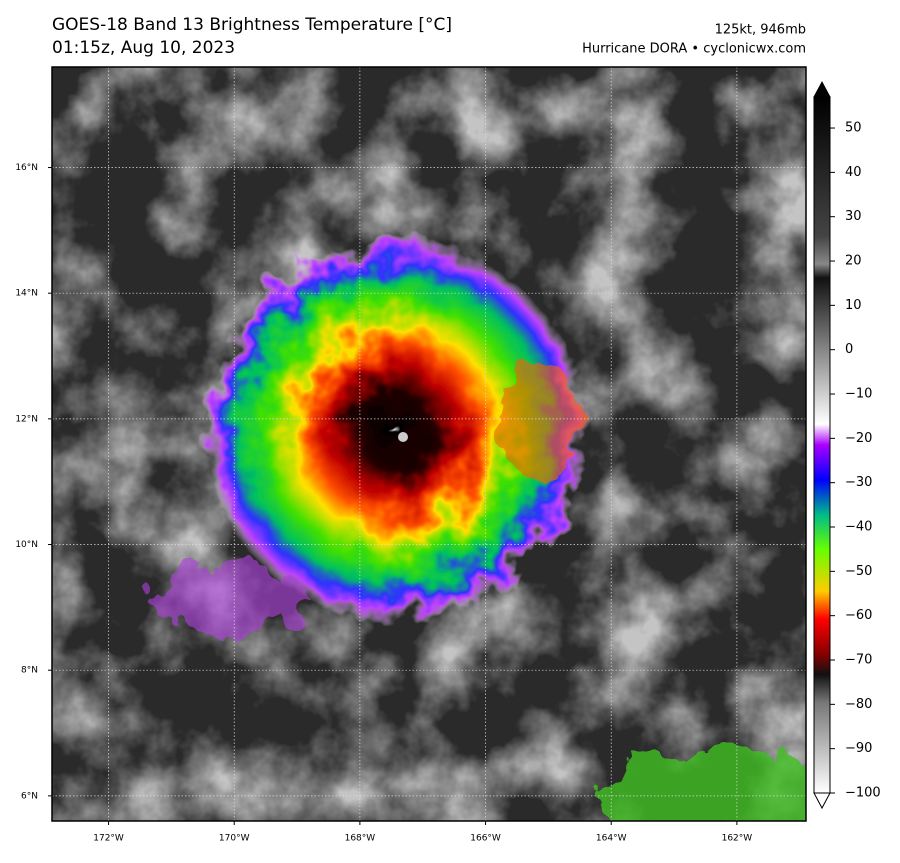 Image resolution: width=900 pixels, height=863 pixels. I want to click on colorbar-label: −10, so click(858, 394).